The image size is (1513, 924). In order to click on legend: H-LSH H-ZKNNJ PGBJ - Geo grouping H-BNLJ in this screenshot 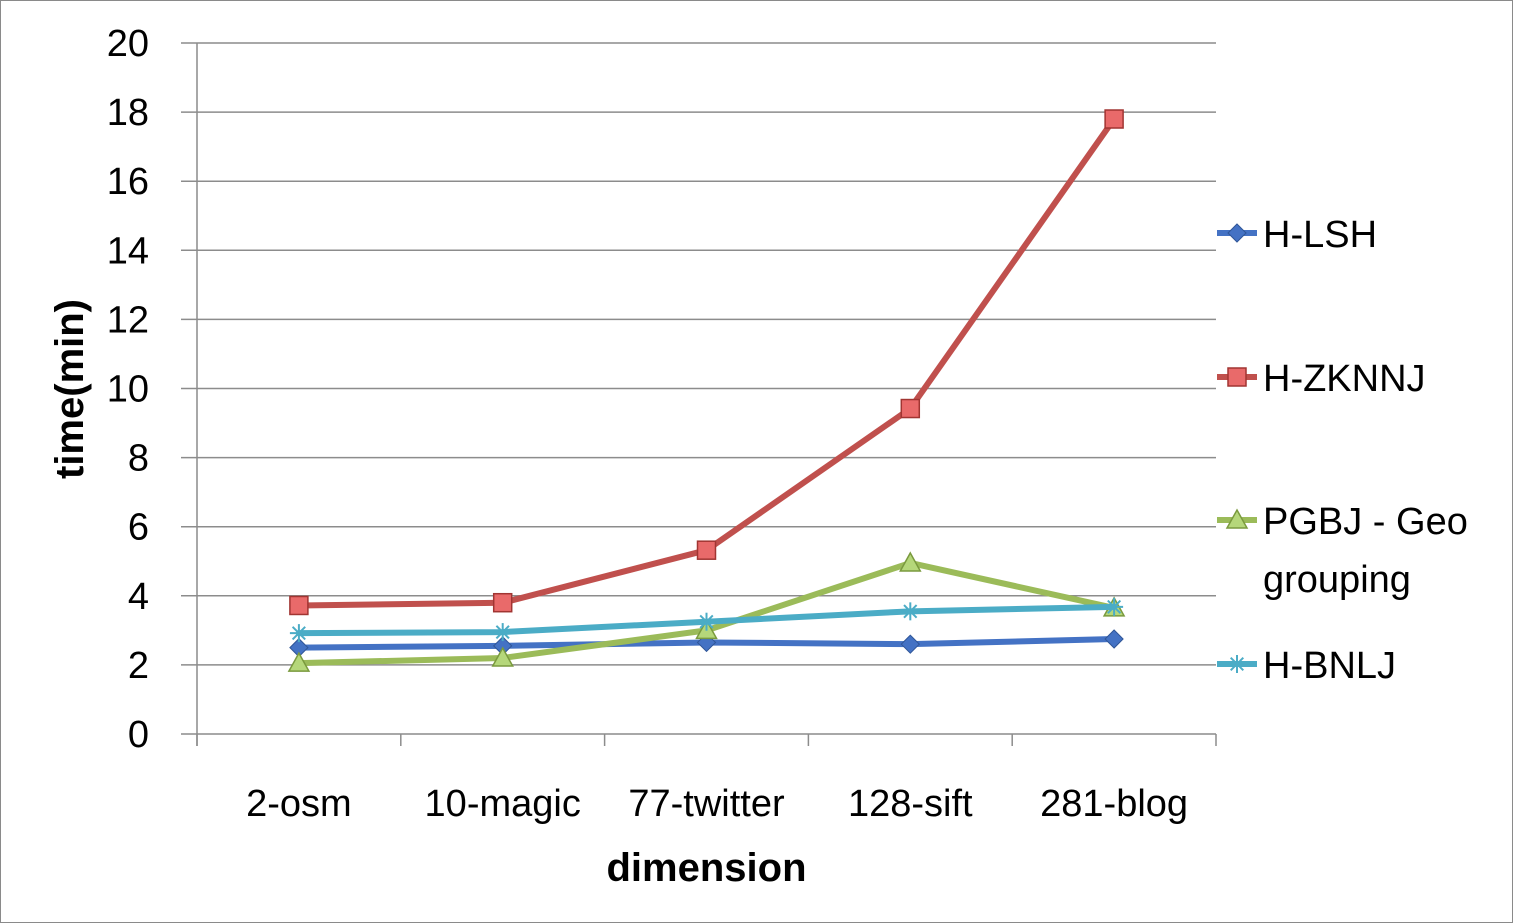, I will do `click(1342, 450)`.